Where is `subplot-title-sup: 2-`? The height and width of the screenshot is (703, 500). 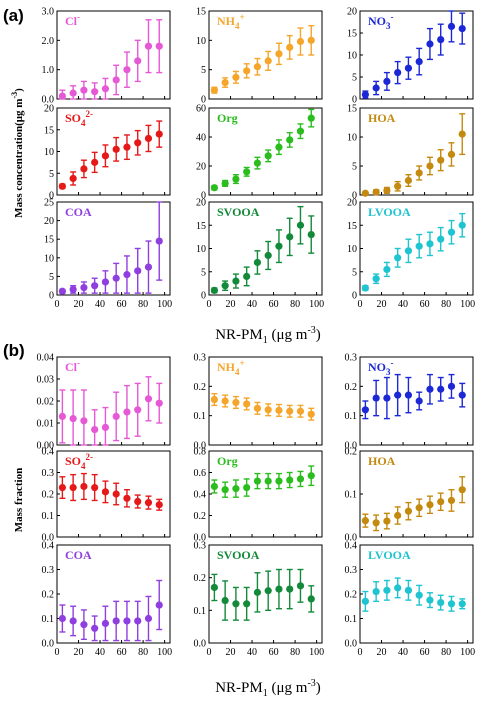
subplot-title-sup: 2- is located at coordinates (90, 114).